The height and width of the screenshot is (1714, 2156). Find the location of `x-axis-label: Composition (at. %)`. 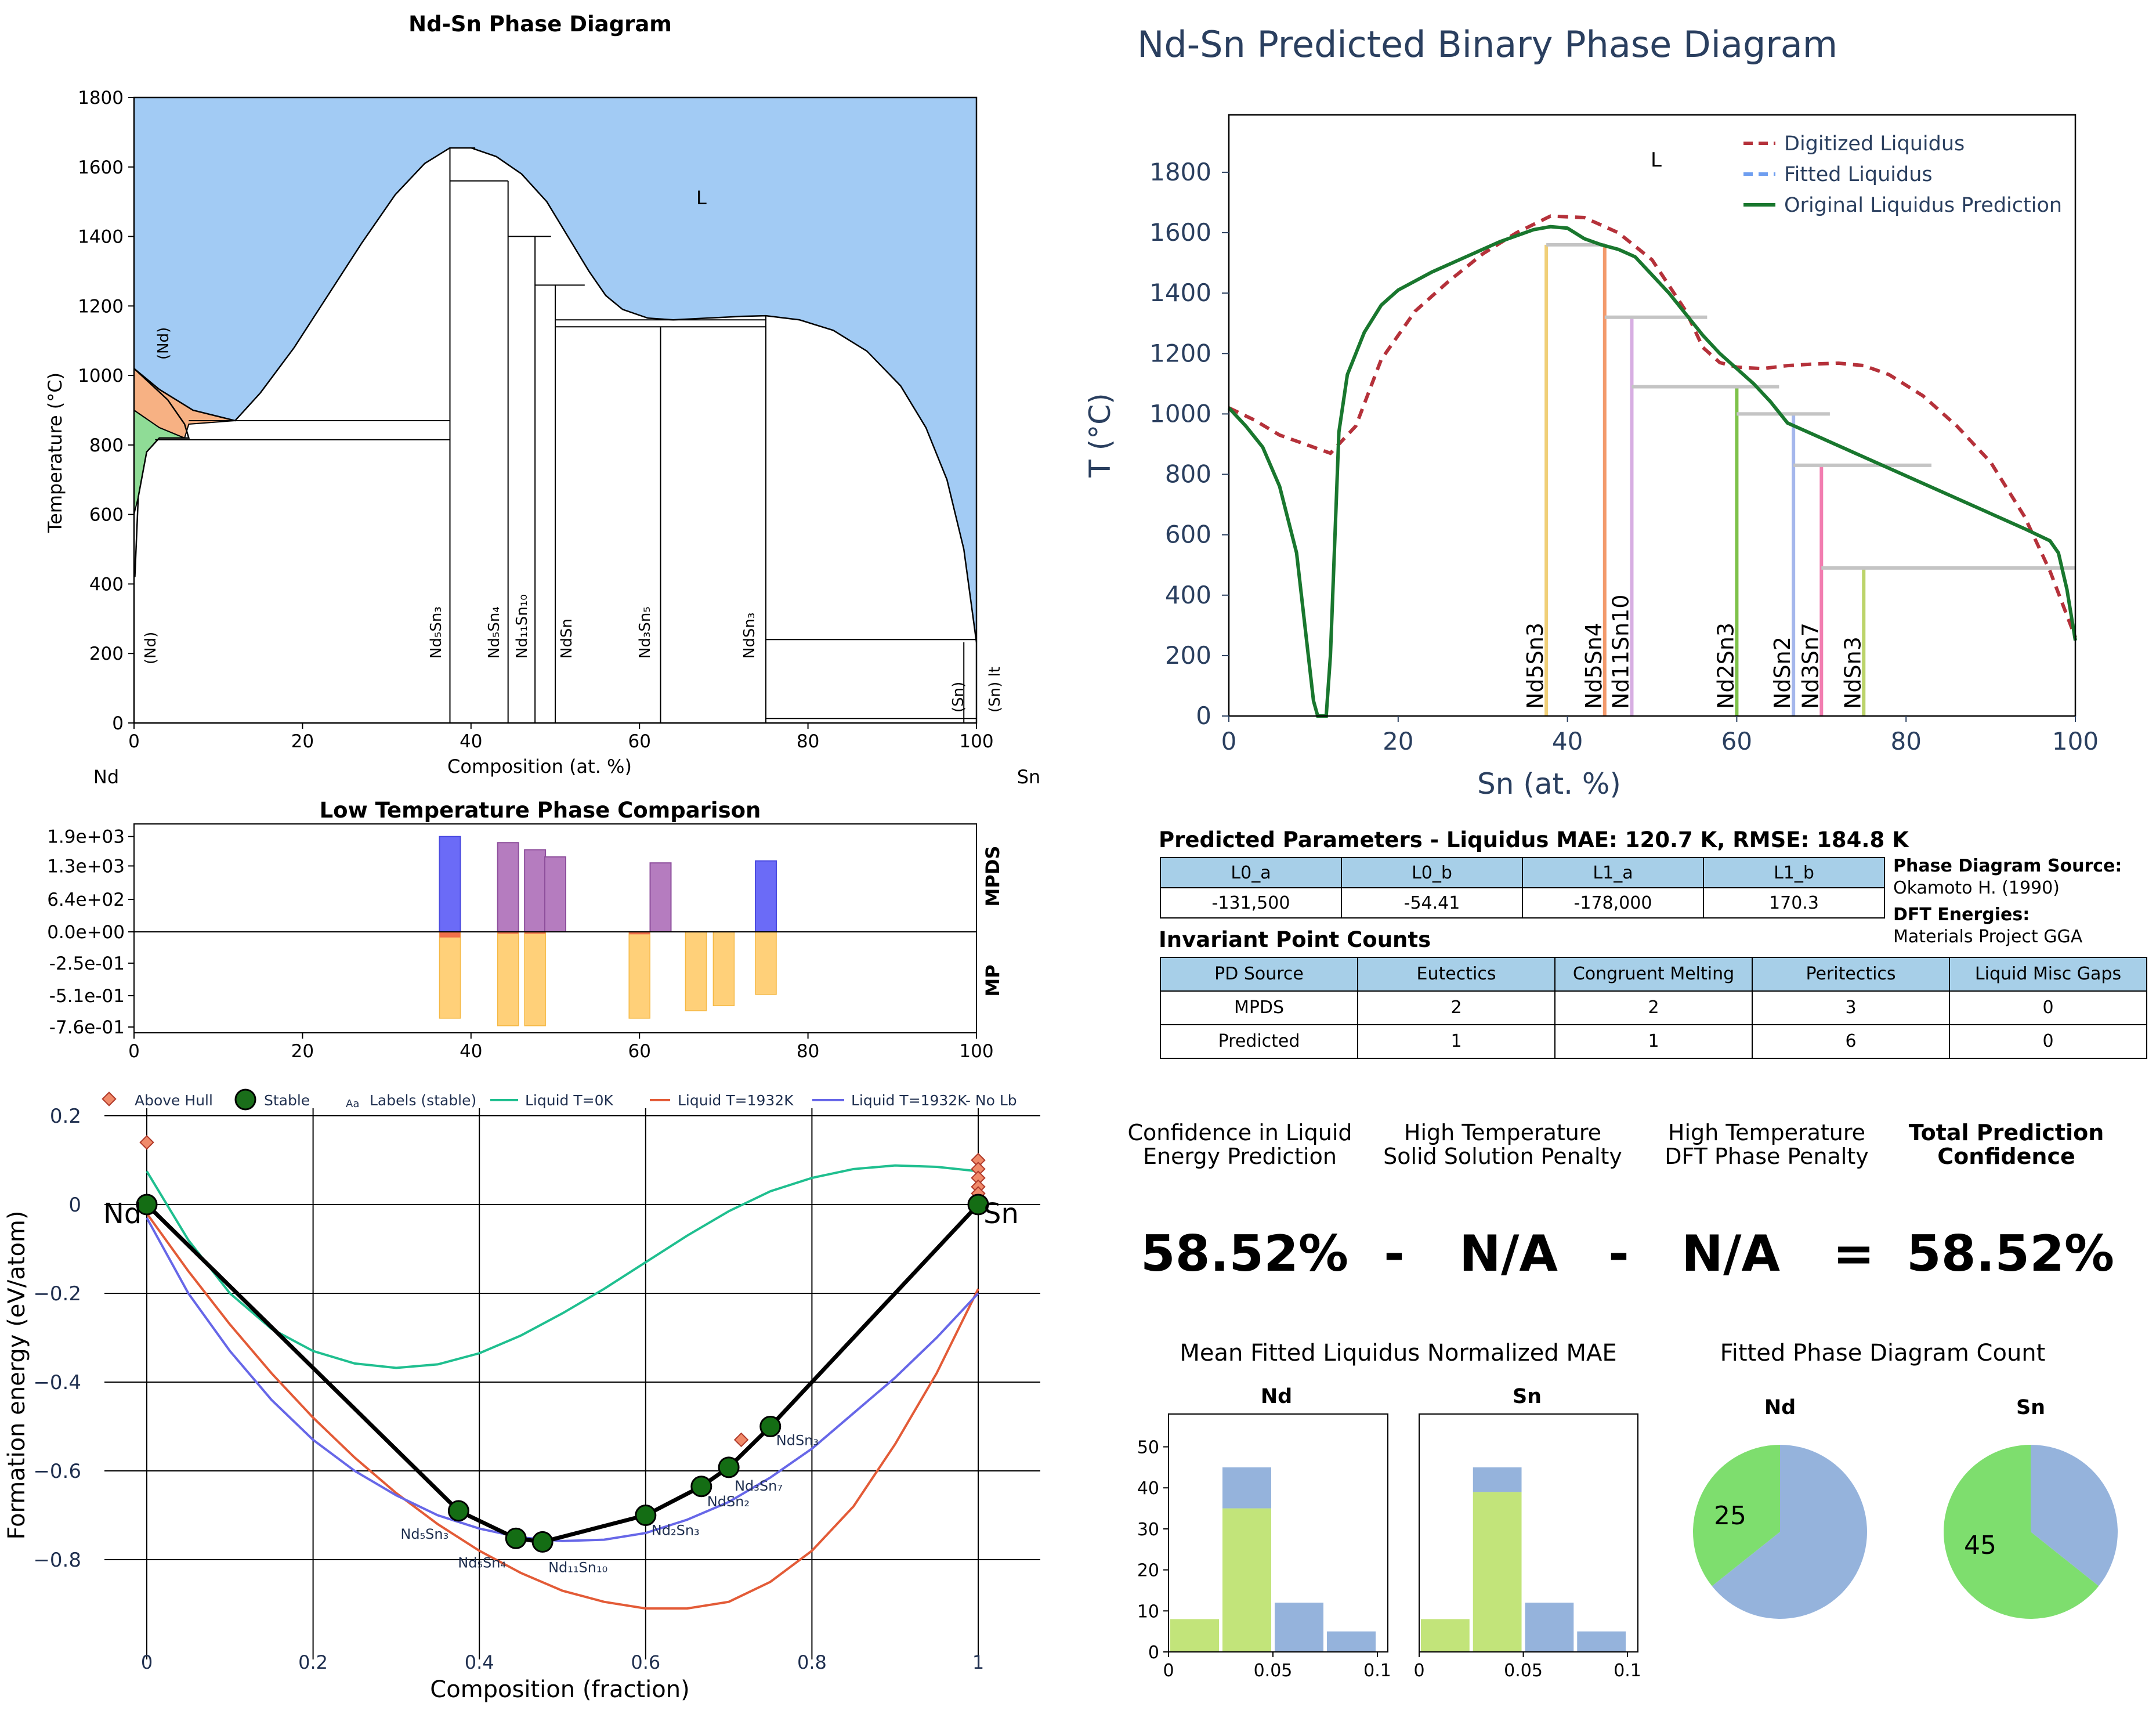

x-axis-label: Composition (at. %) is located at coordinates (539, 767).